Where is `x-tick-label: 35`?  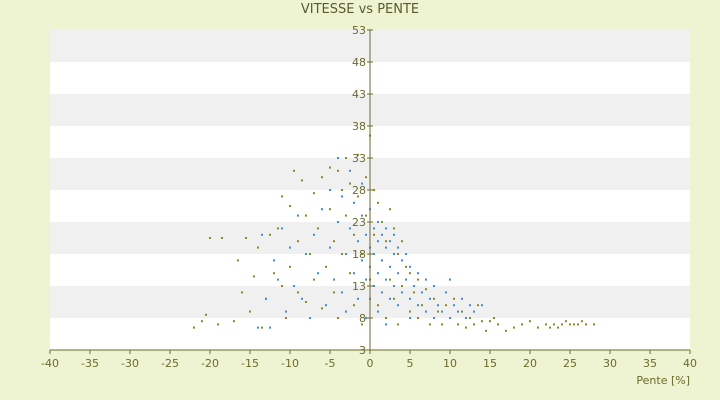 x-tick-label: 35 is located at coordinates (650, 363).